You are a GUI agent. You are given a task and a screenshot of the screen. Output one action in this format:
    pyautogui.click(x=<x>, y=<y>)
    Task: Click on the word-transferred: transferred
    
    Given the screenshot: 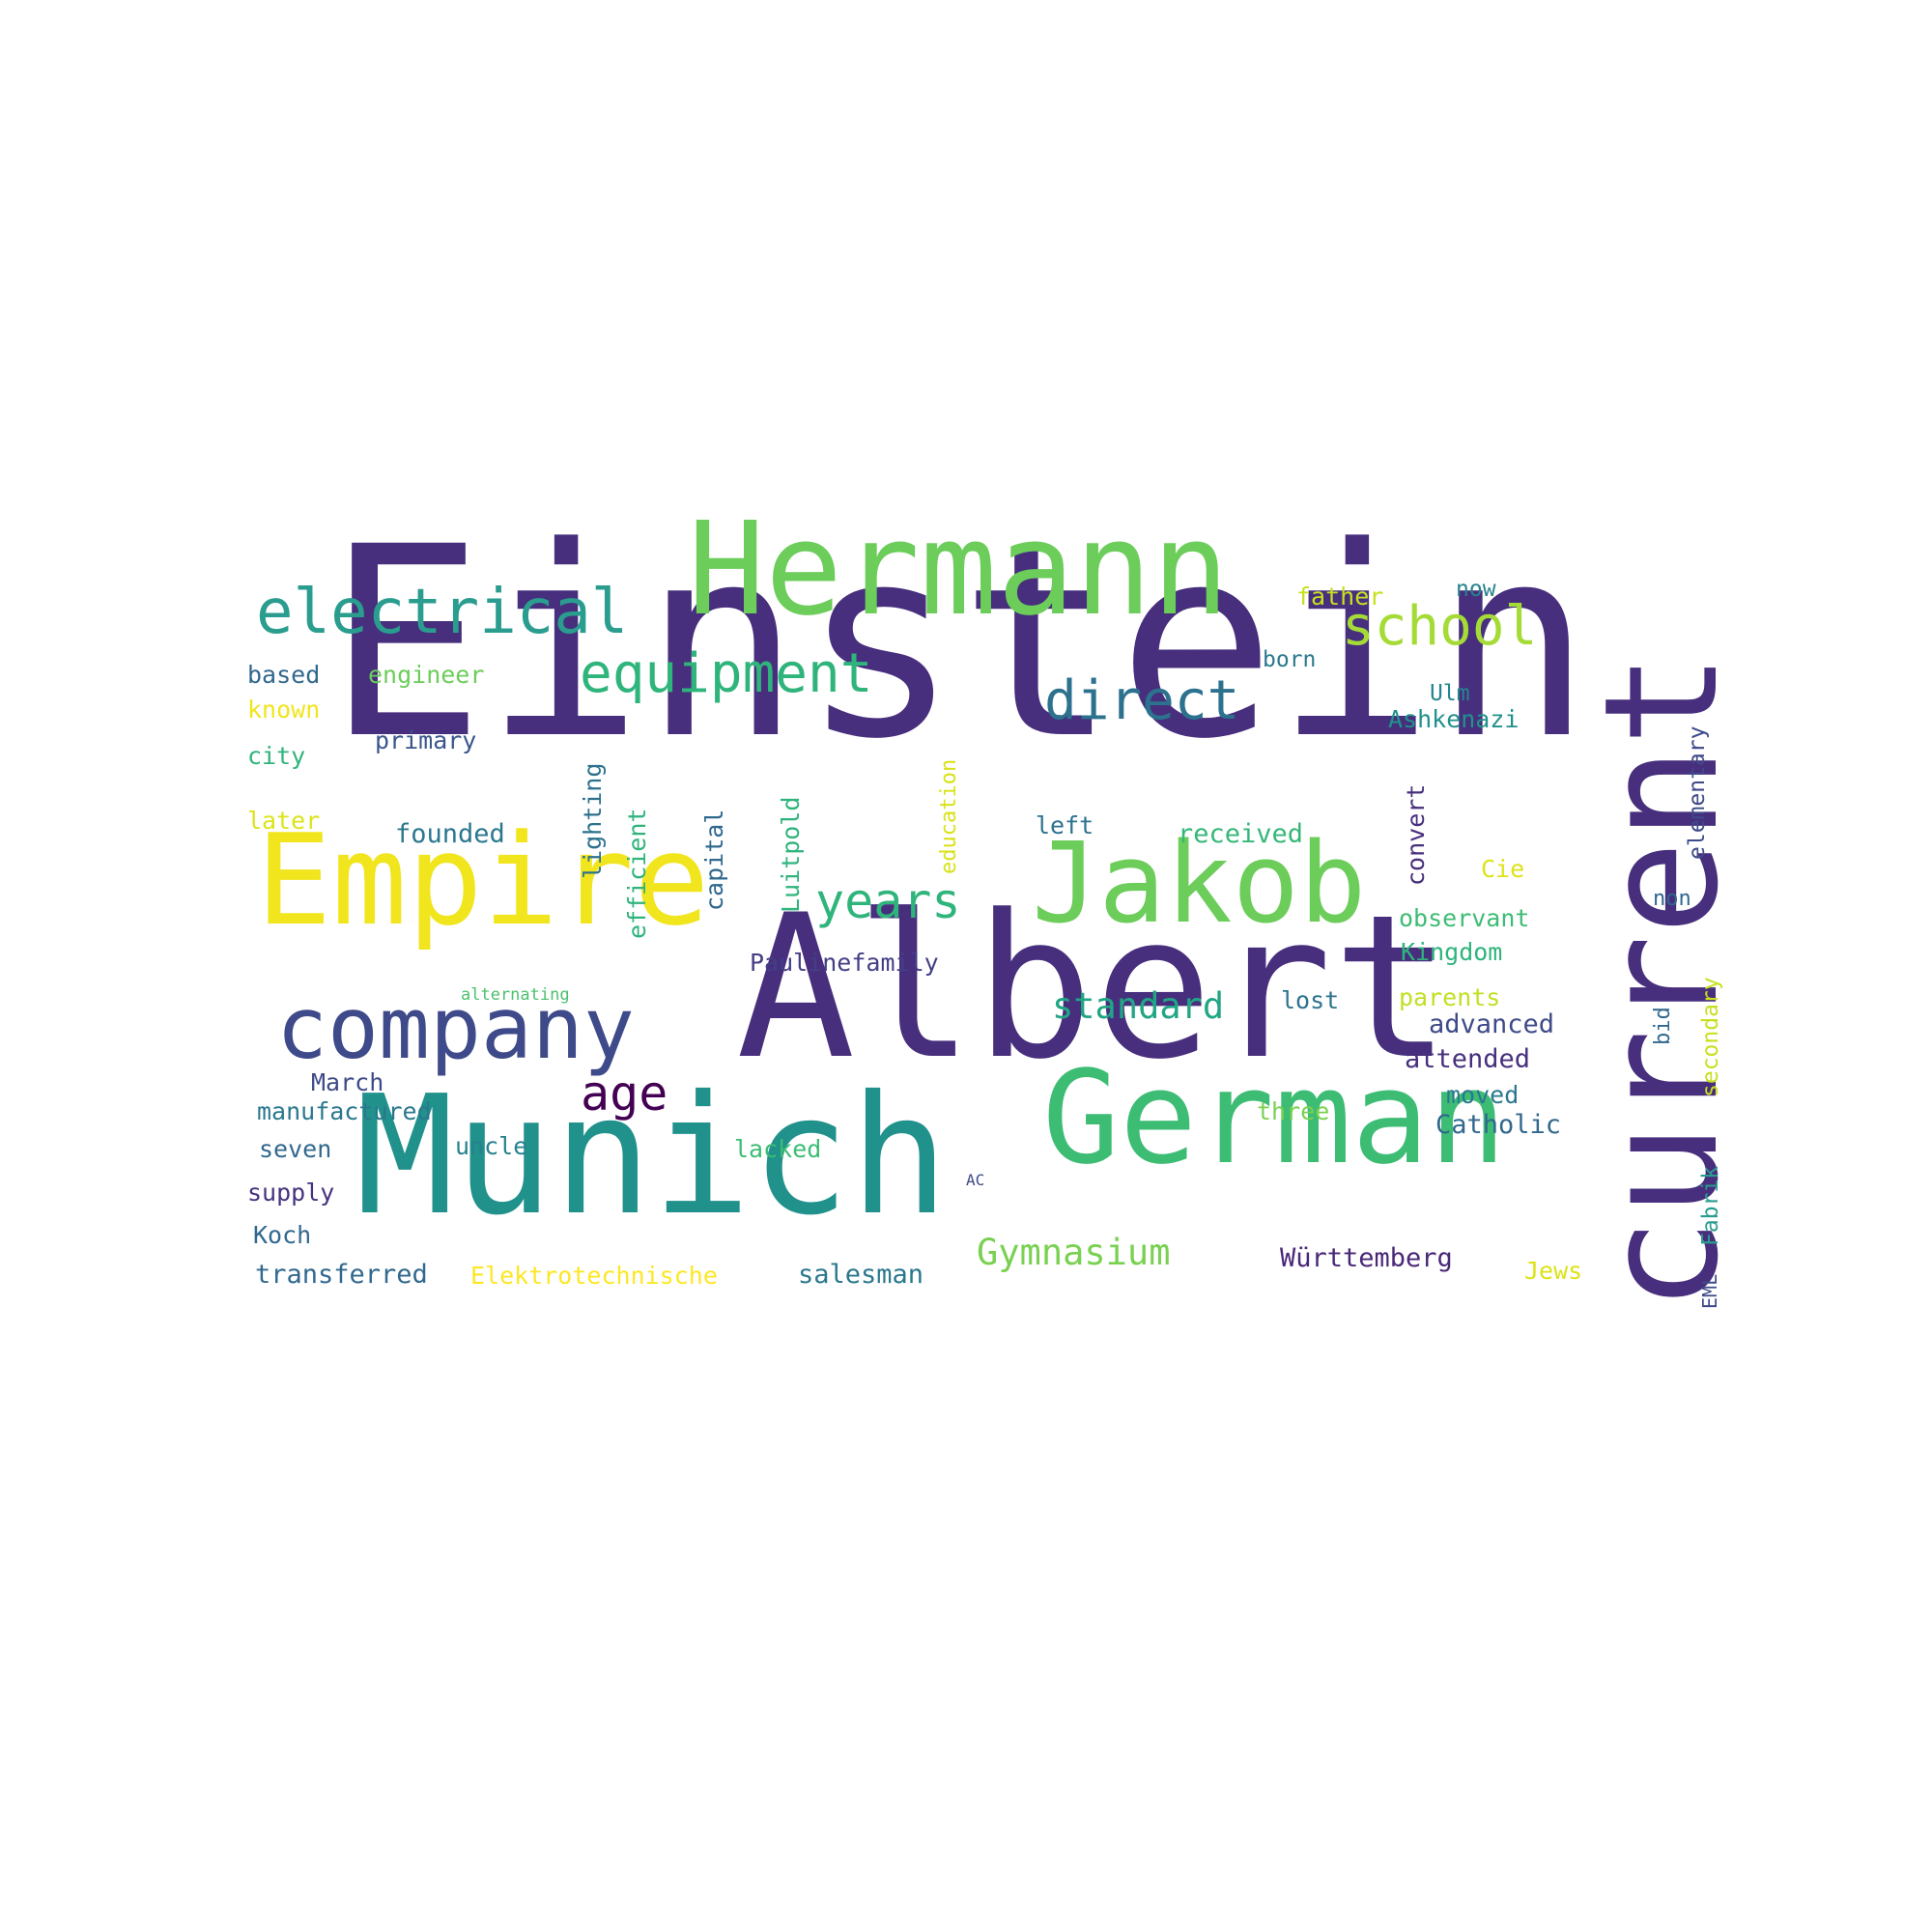 What is the action you would take?
    pyautogui.click(x=341, y=1274)
    